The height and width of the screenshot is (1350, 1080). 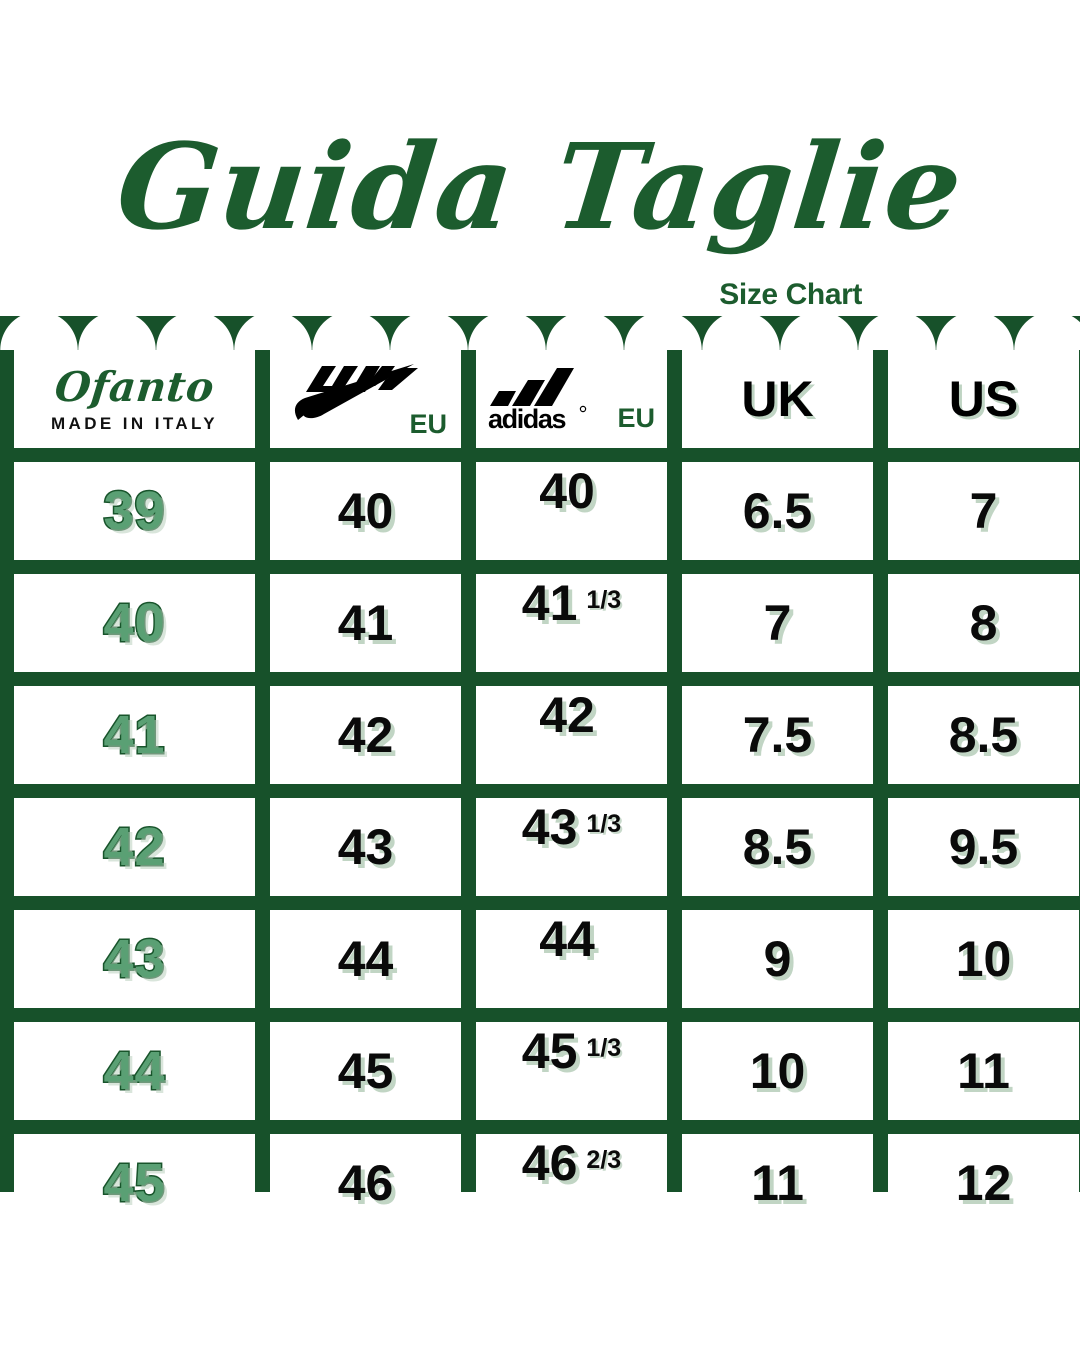 I want to click on cell-uk: 7.5, so click(x=777, y=735).